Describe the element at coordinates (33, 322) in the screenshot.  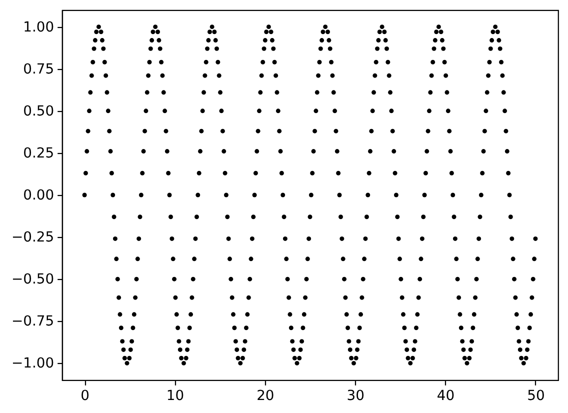
I see `y-tick-label: −0.75` at that location.